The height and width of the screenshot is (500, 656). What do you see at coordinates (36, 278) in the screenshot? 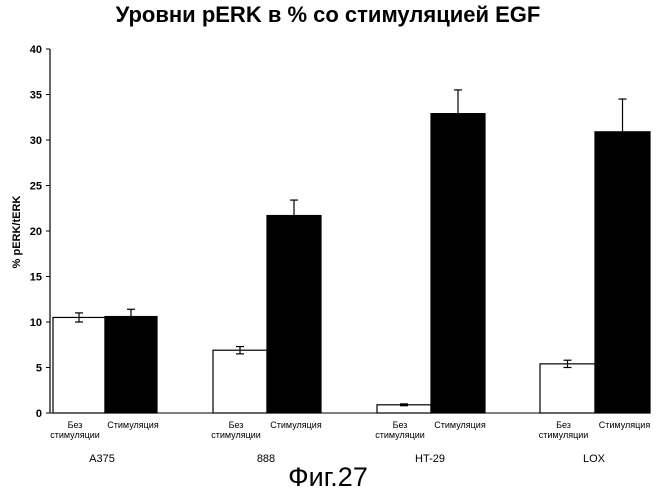
I see `y-tick-label: 15` at bounding box center [36, 278].